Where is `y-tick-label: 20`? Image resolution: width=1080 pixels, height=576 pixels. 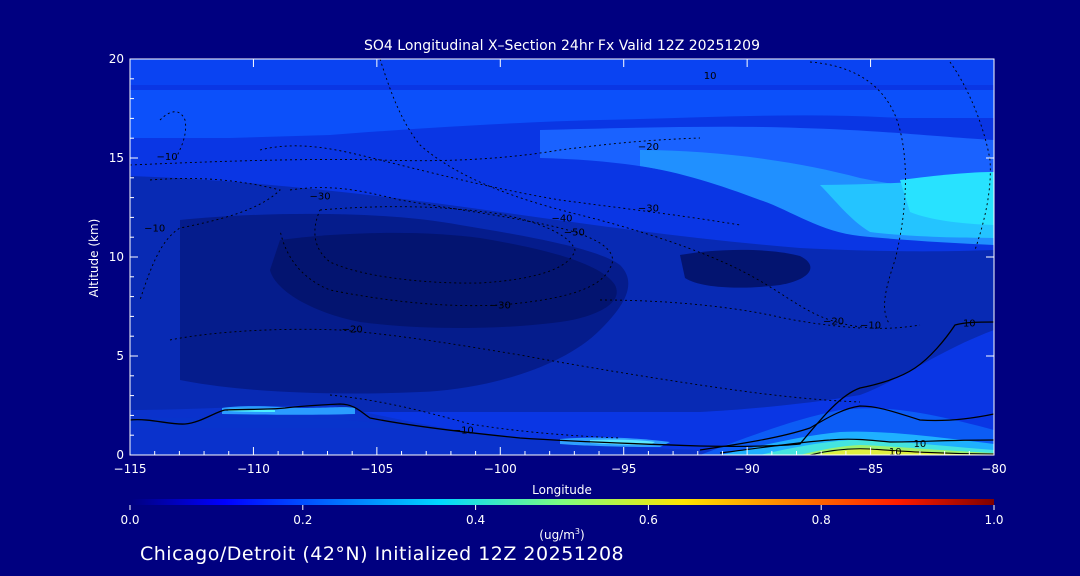
y-tick-label: 20 is located at coordinates (116, 59).